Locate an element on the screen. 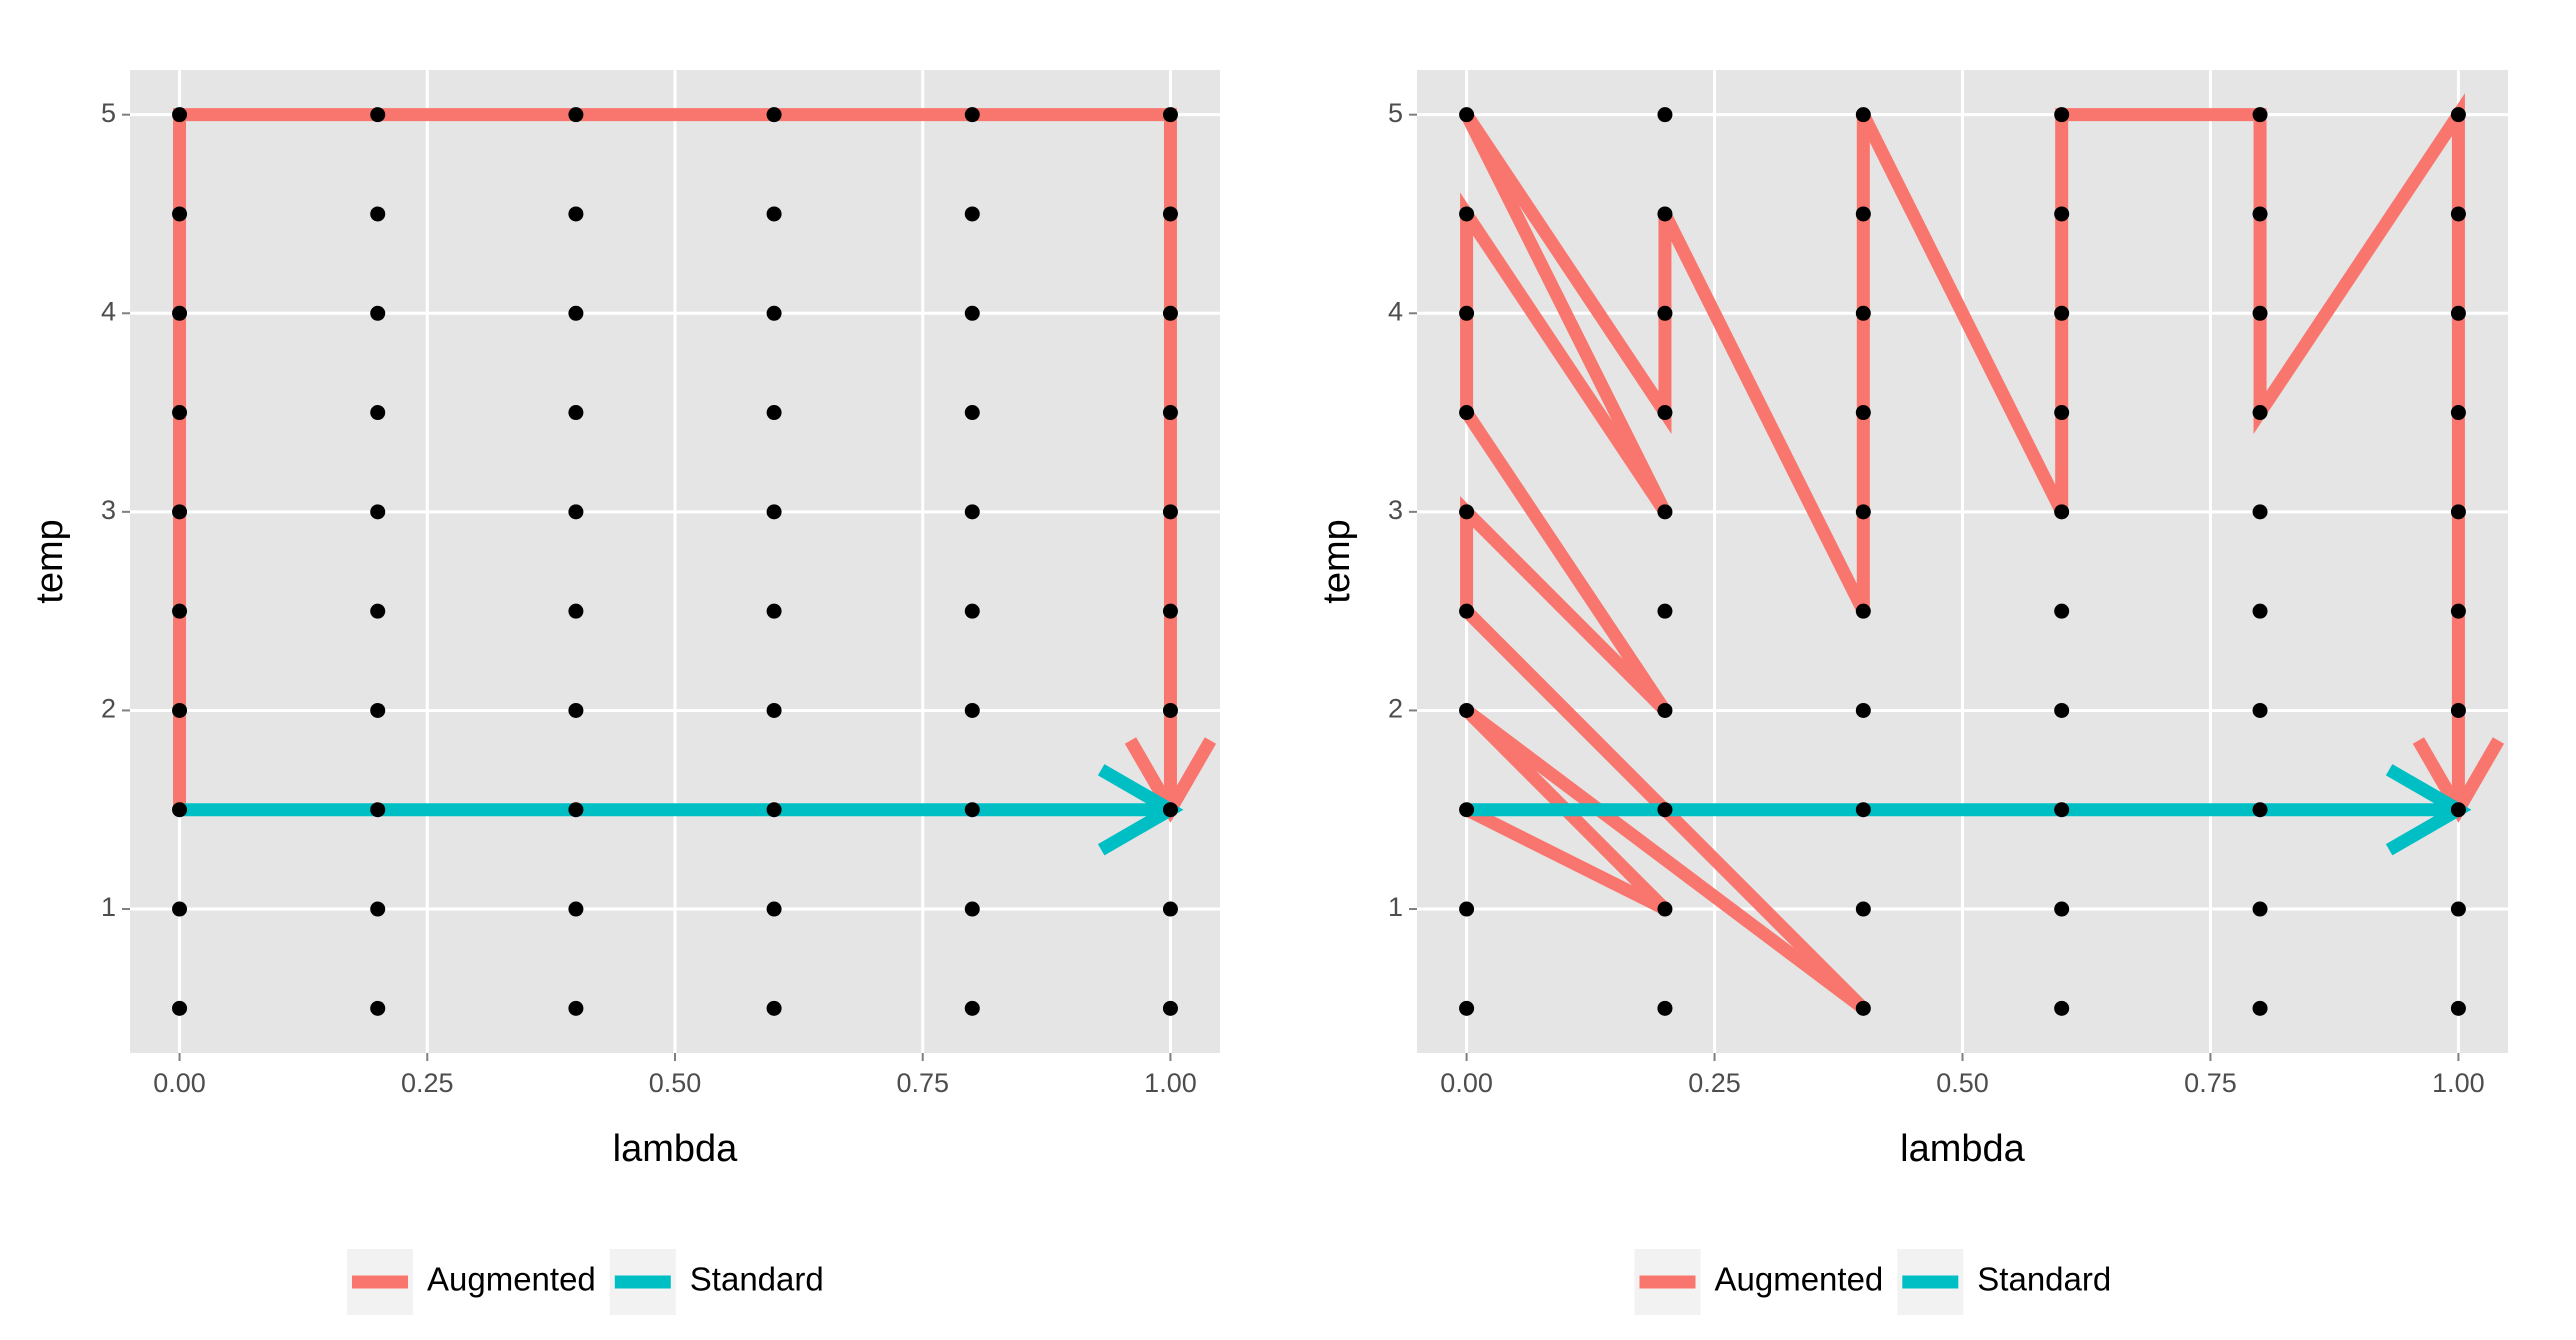  legend-label: Augmented is located at coordinates (511, 1279).